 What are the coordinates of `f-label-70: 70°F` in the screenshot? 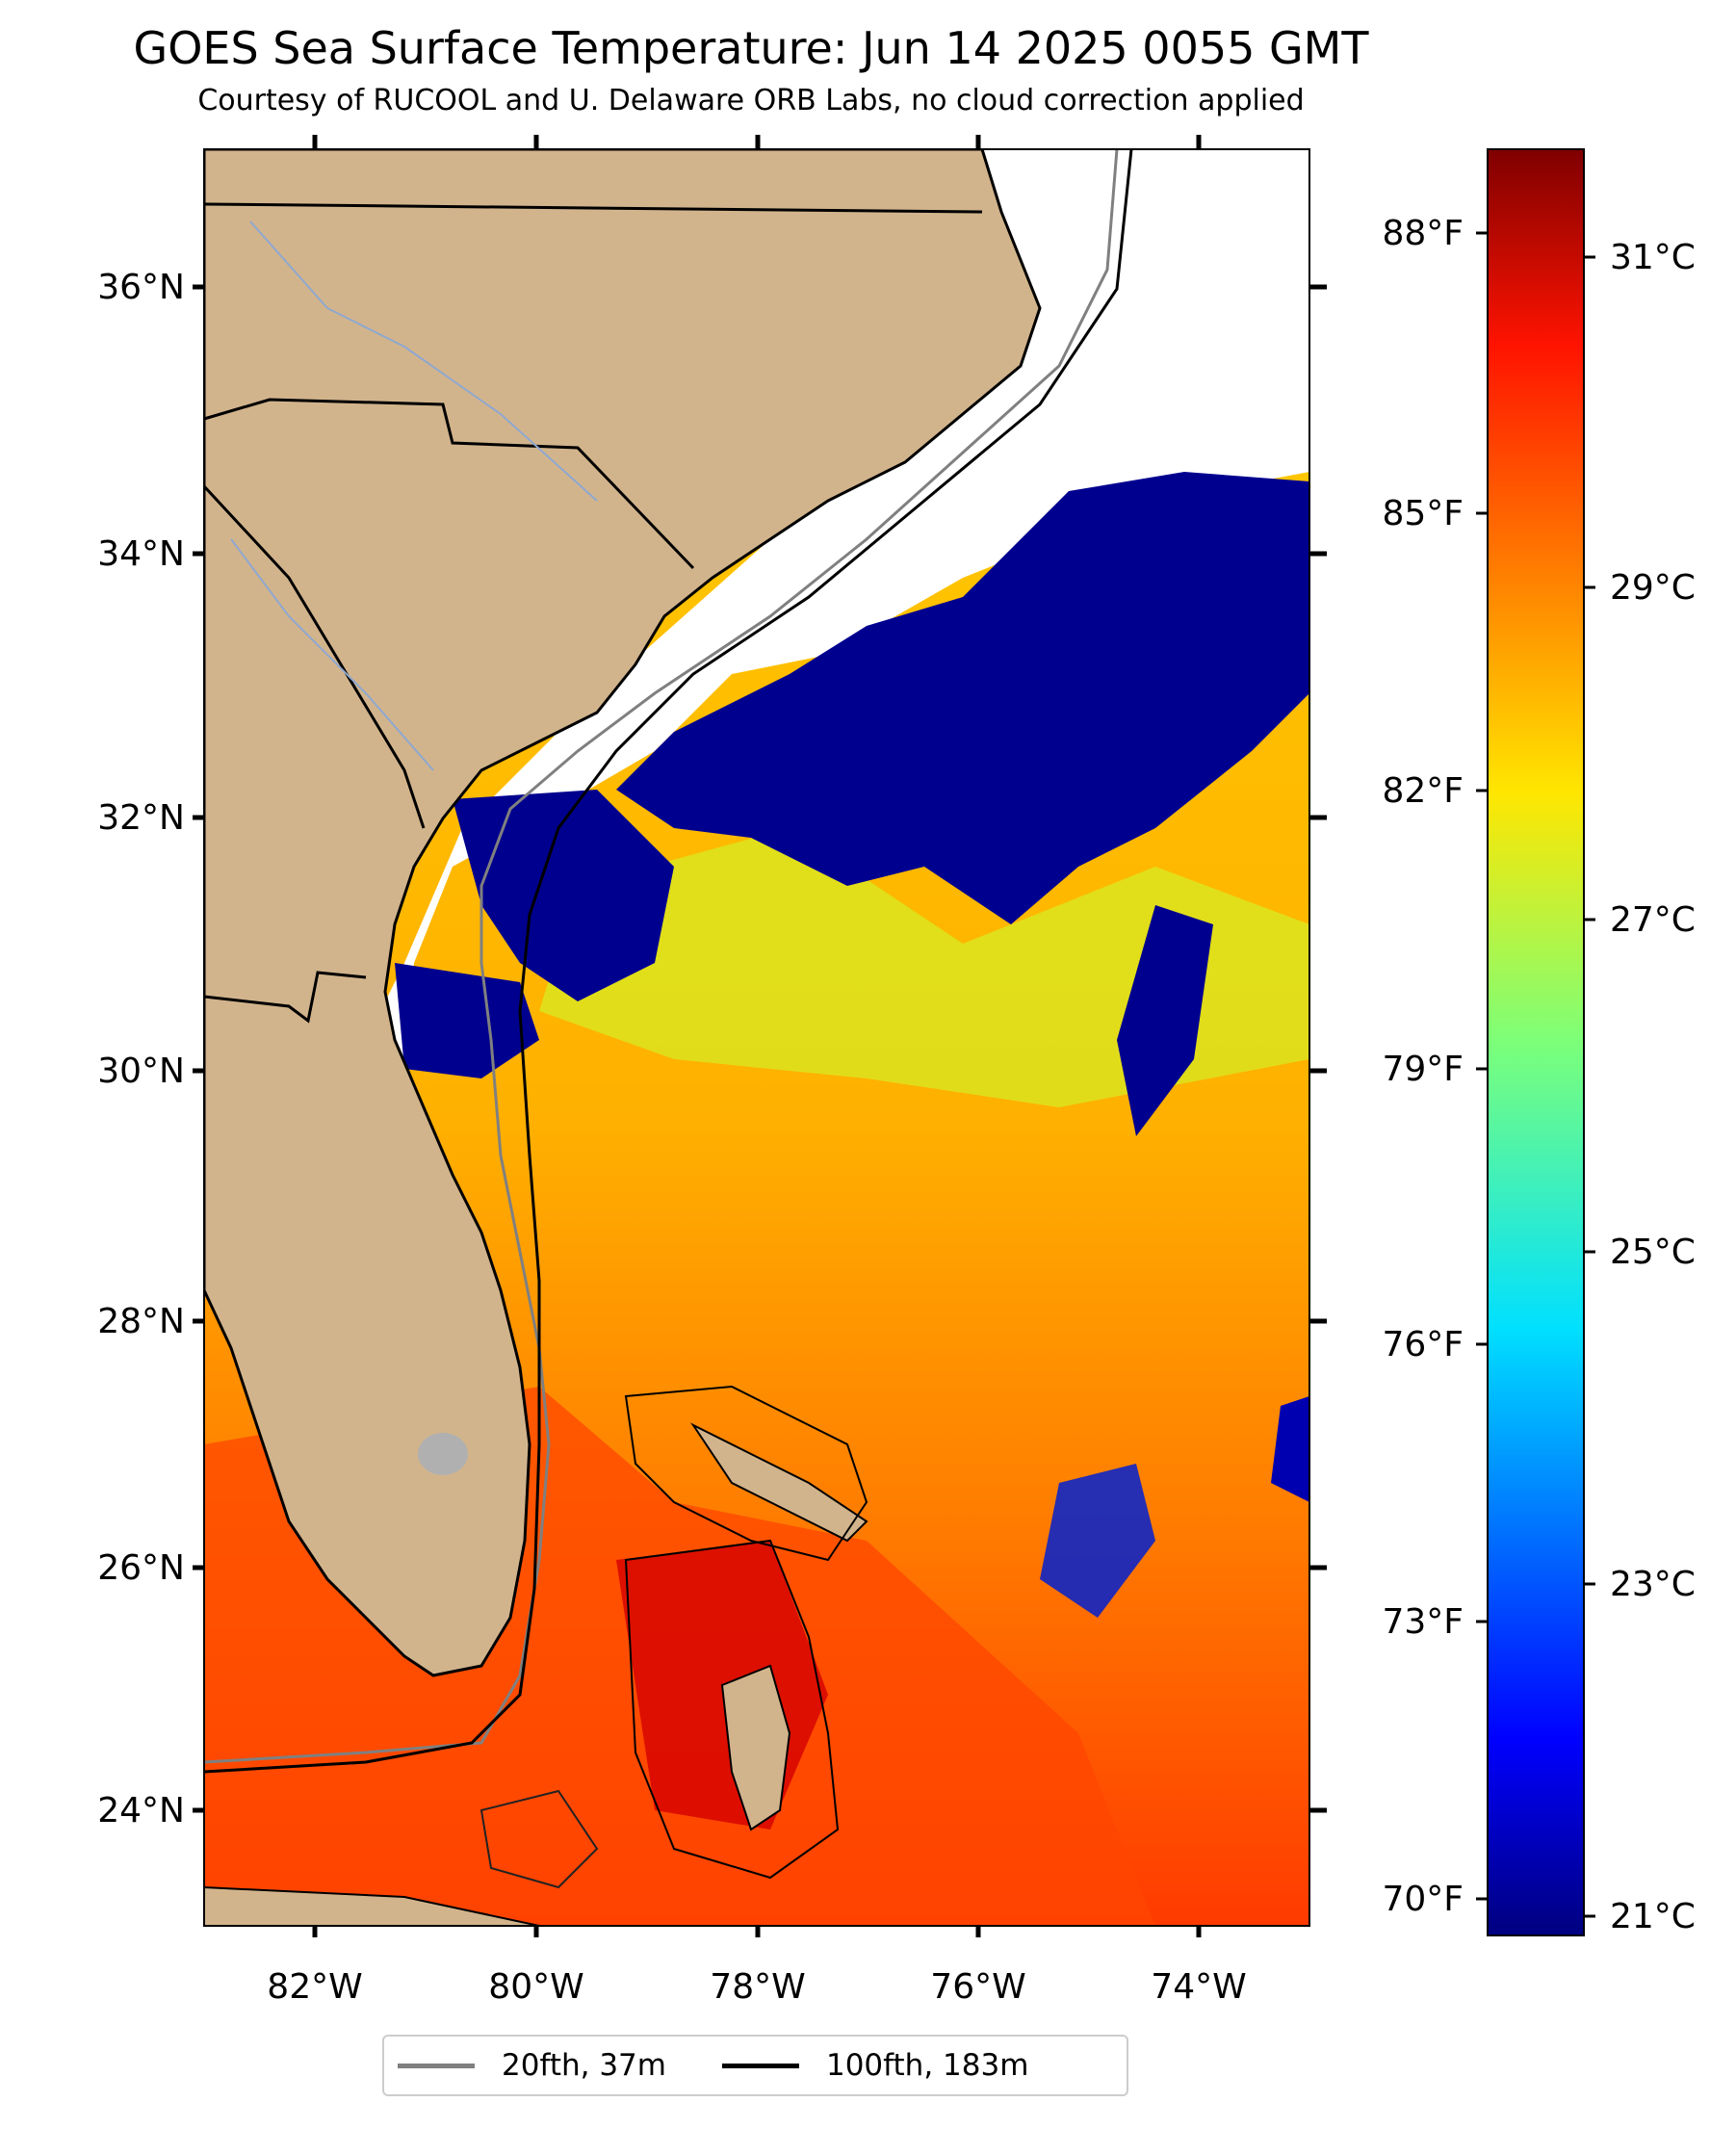 It's located at (1423, 1899).